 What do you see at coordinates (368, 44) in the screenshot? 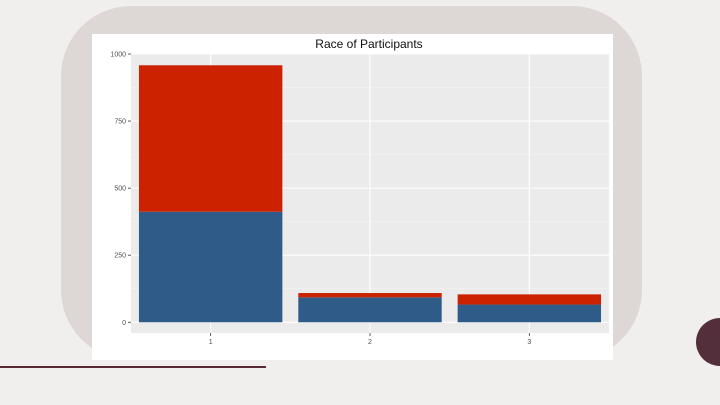
I see `chart-title: Race of Participants` at bounding box center [368, 44].